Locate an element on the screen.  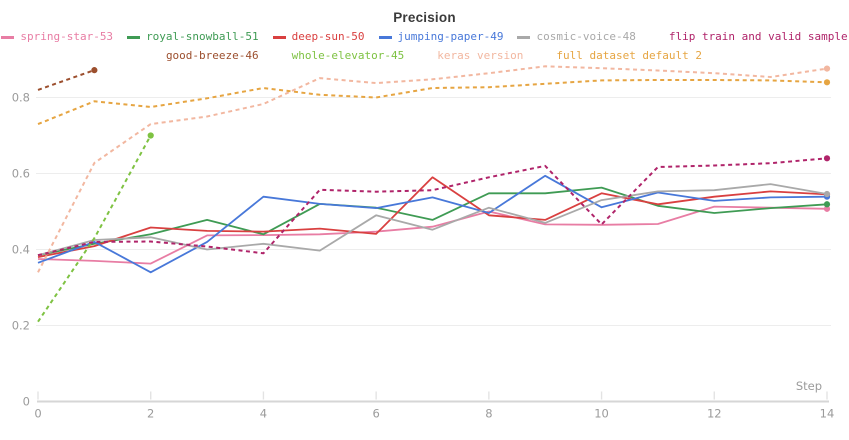
x-tick-label: 8 is located at coordinates (488, 414).